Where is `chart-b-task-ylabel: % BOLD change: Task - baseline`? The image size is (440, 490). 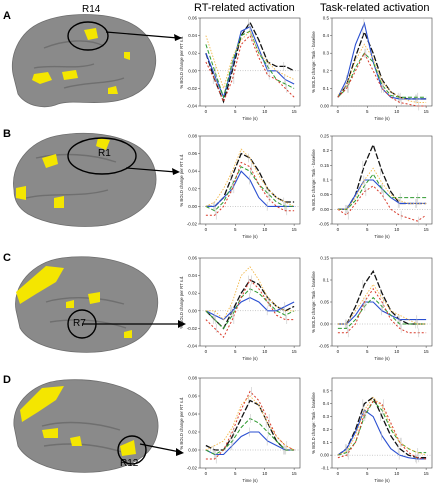 chart-b-task-ylabel: % BOLD change: Task - baseline is located at coordinates (313, 180).